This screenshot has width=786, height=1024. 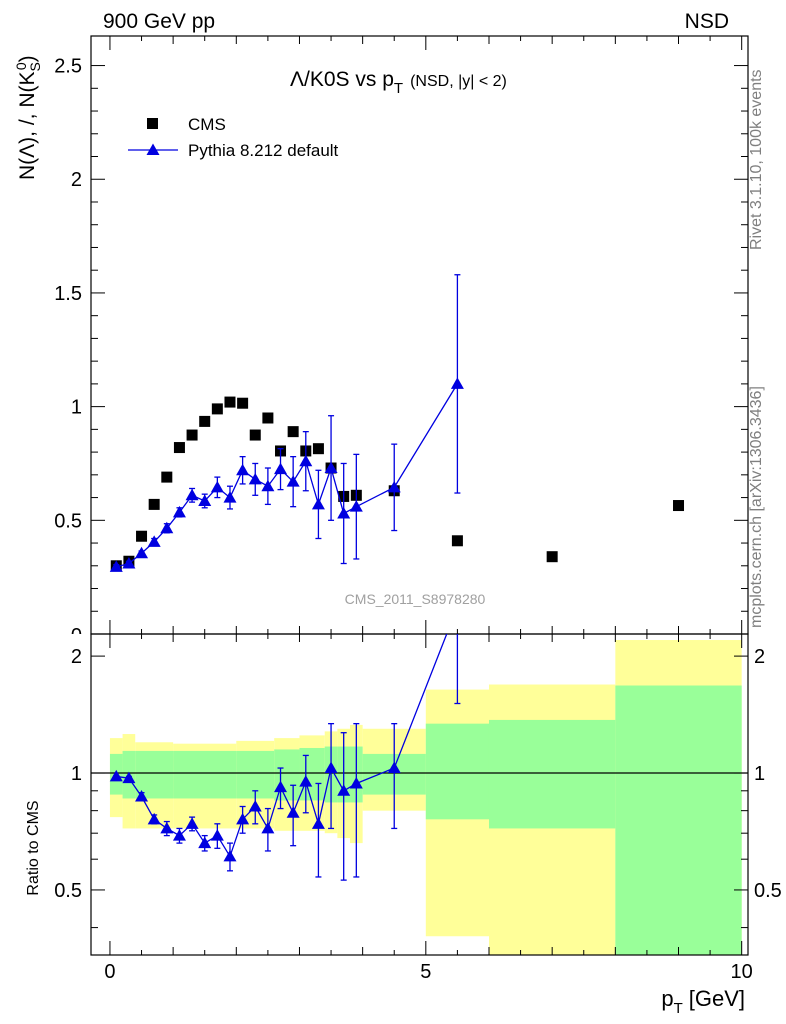 I want to click on top-y-axis-label-close: ), so click(x=27, y=58).